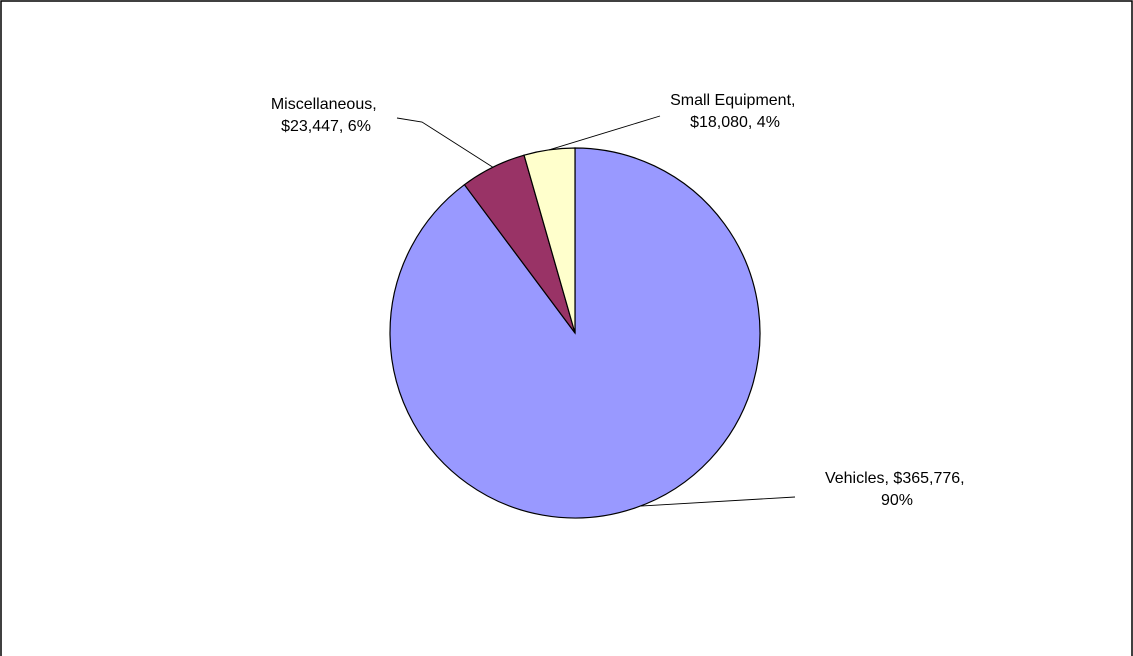 The height and width of the screenshot is (656, 1133). Describe the element at coordinates (326, 115) in the screenshot. I see `data-label-miscellaneous: Miscellaneous, $23,447, 6%` at that location.